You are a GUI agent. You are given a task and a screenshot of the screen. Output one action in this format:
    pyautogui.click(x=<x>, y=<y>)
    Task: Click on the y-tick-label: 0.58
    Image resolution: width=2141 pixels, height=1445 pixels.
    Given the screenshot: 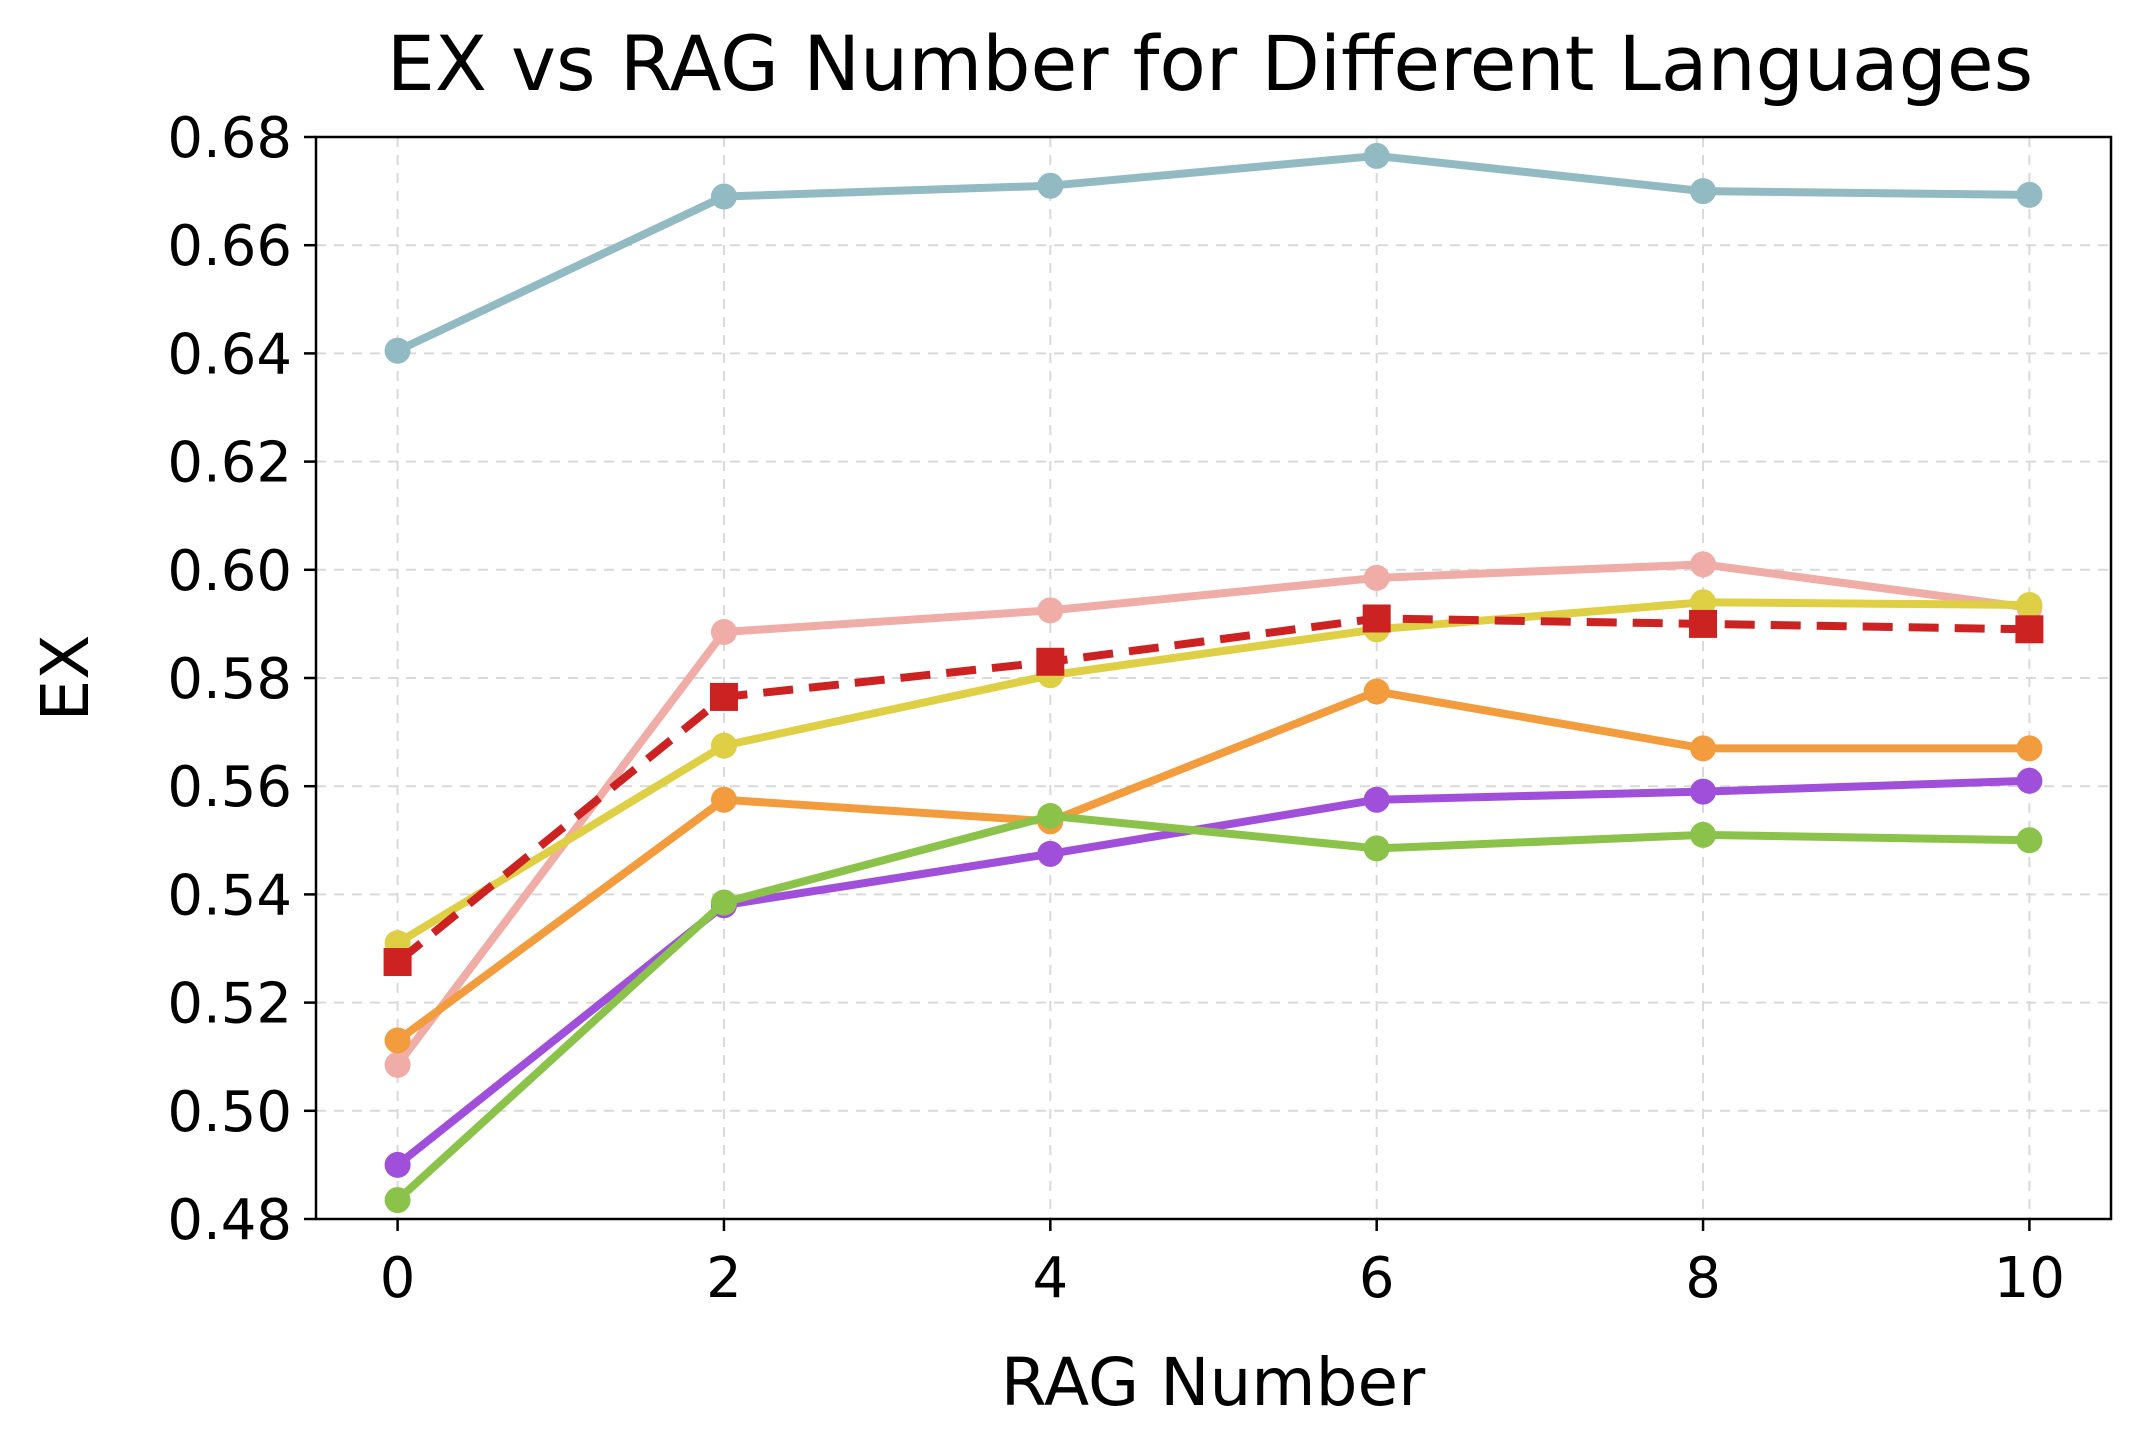 What is the action you would take?
    pyautogui.click(x=229, y=679)
    